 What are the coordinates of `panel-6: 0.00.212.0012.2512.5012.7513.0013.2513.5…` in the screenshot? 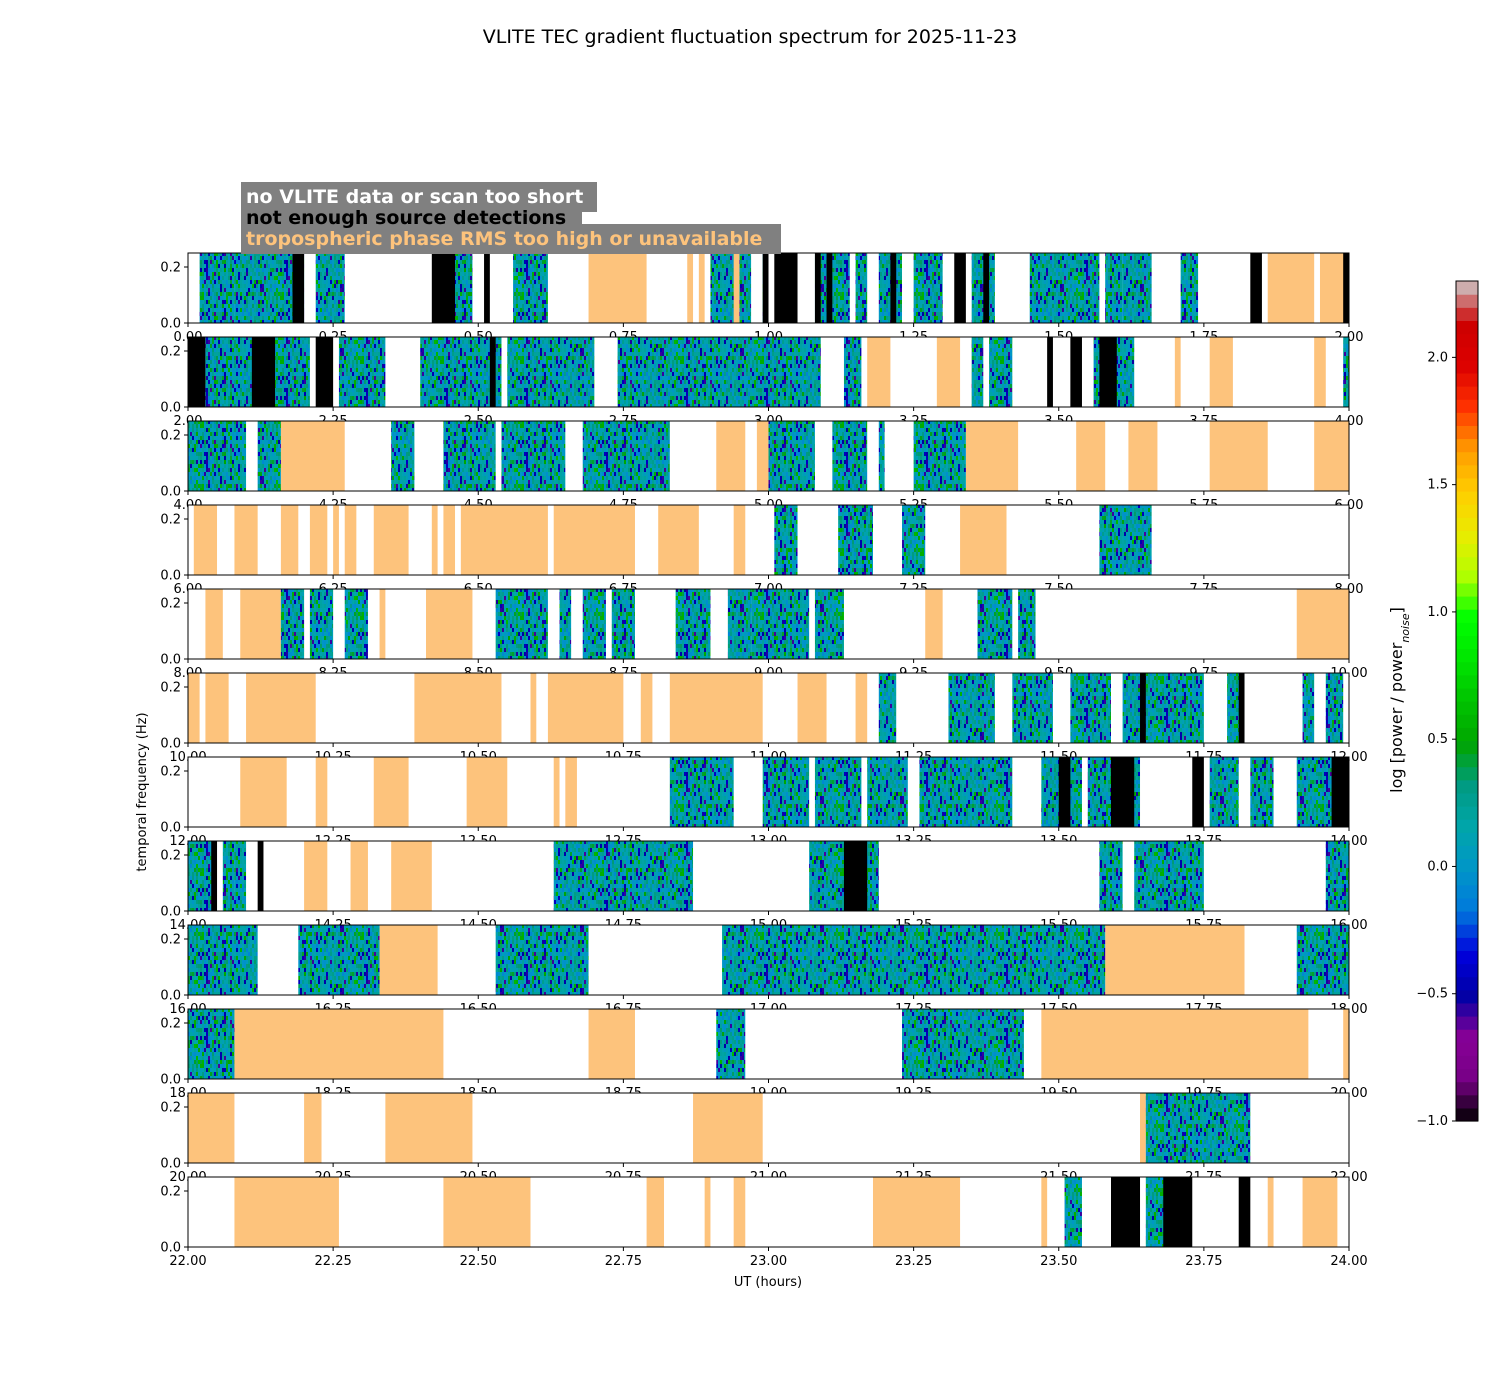 It's located at (764, 802).